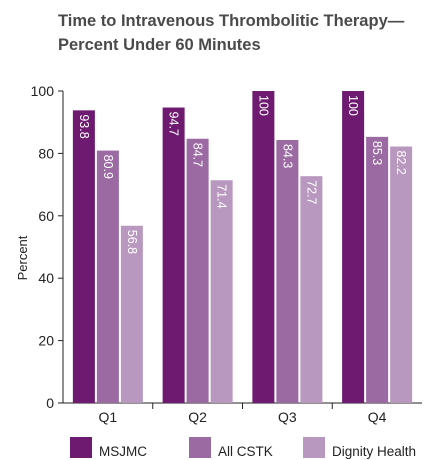  What do you see at coordinates (108, 417) in the screenshot?
I see `x-tick-label: Q1` at bounding box center [108, 417].